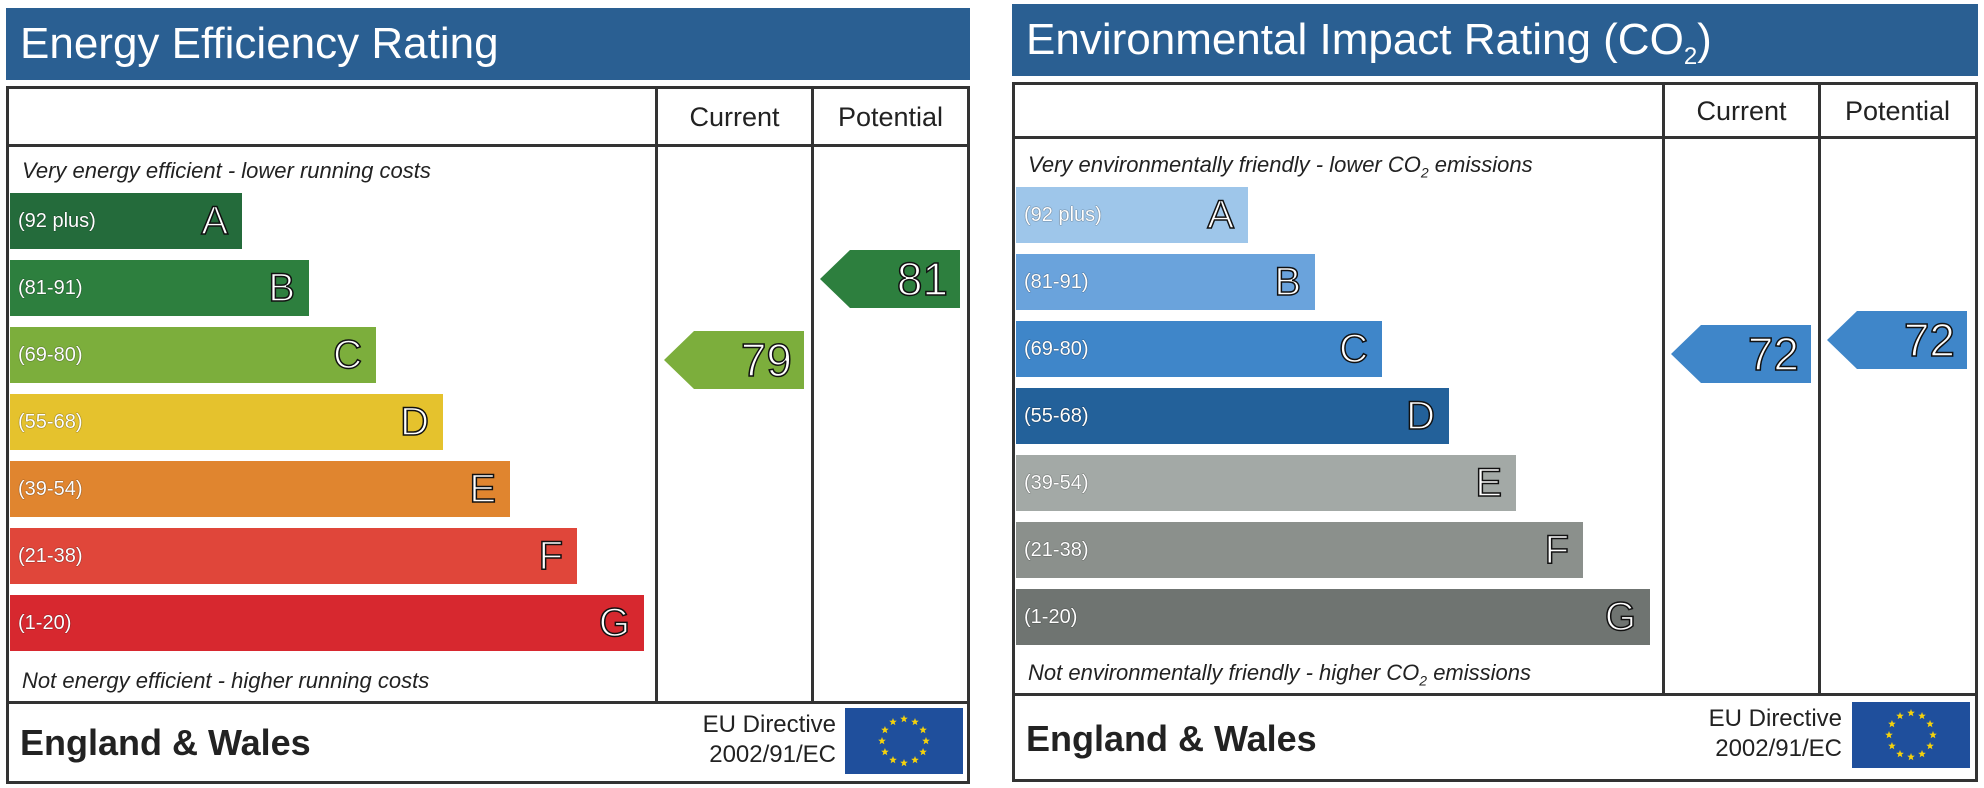  Describe the element at coordinates (766, 360) in the screenshot. I see `current-rating-value: 79` at that location.